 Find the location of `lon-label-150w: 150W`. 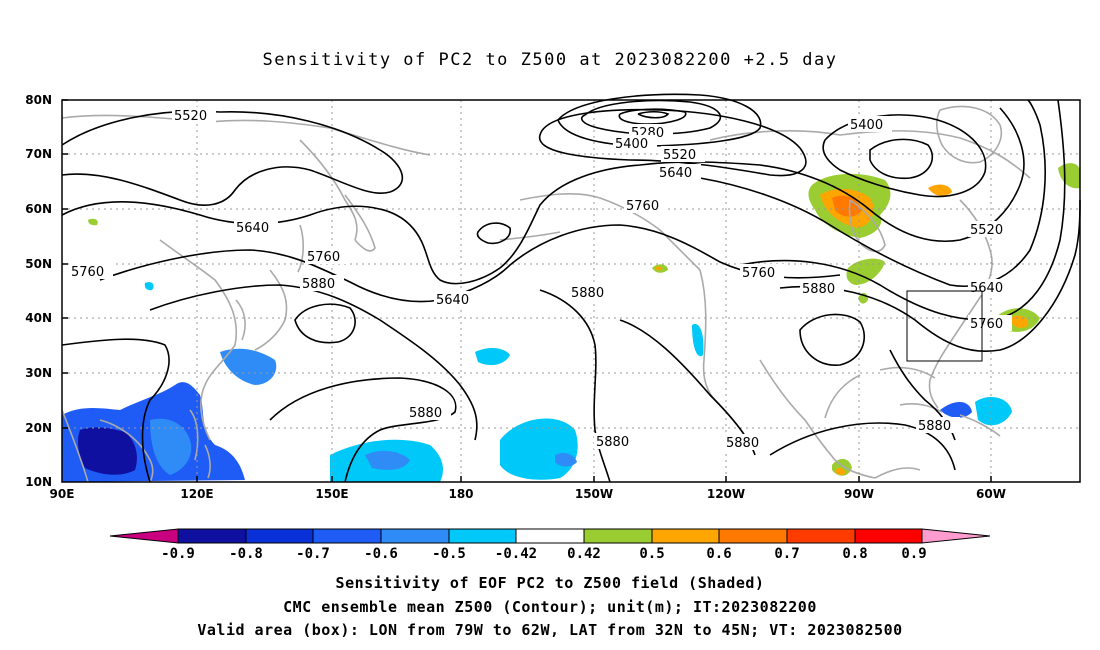

lon-label-150w: 150W is located at coordinates (594, 494).